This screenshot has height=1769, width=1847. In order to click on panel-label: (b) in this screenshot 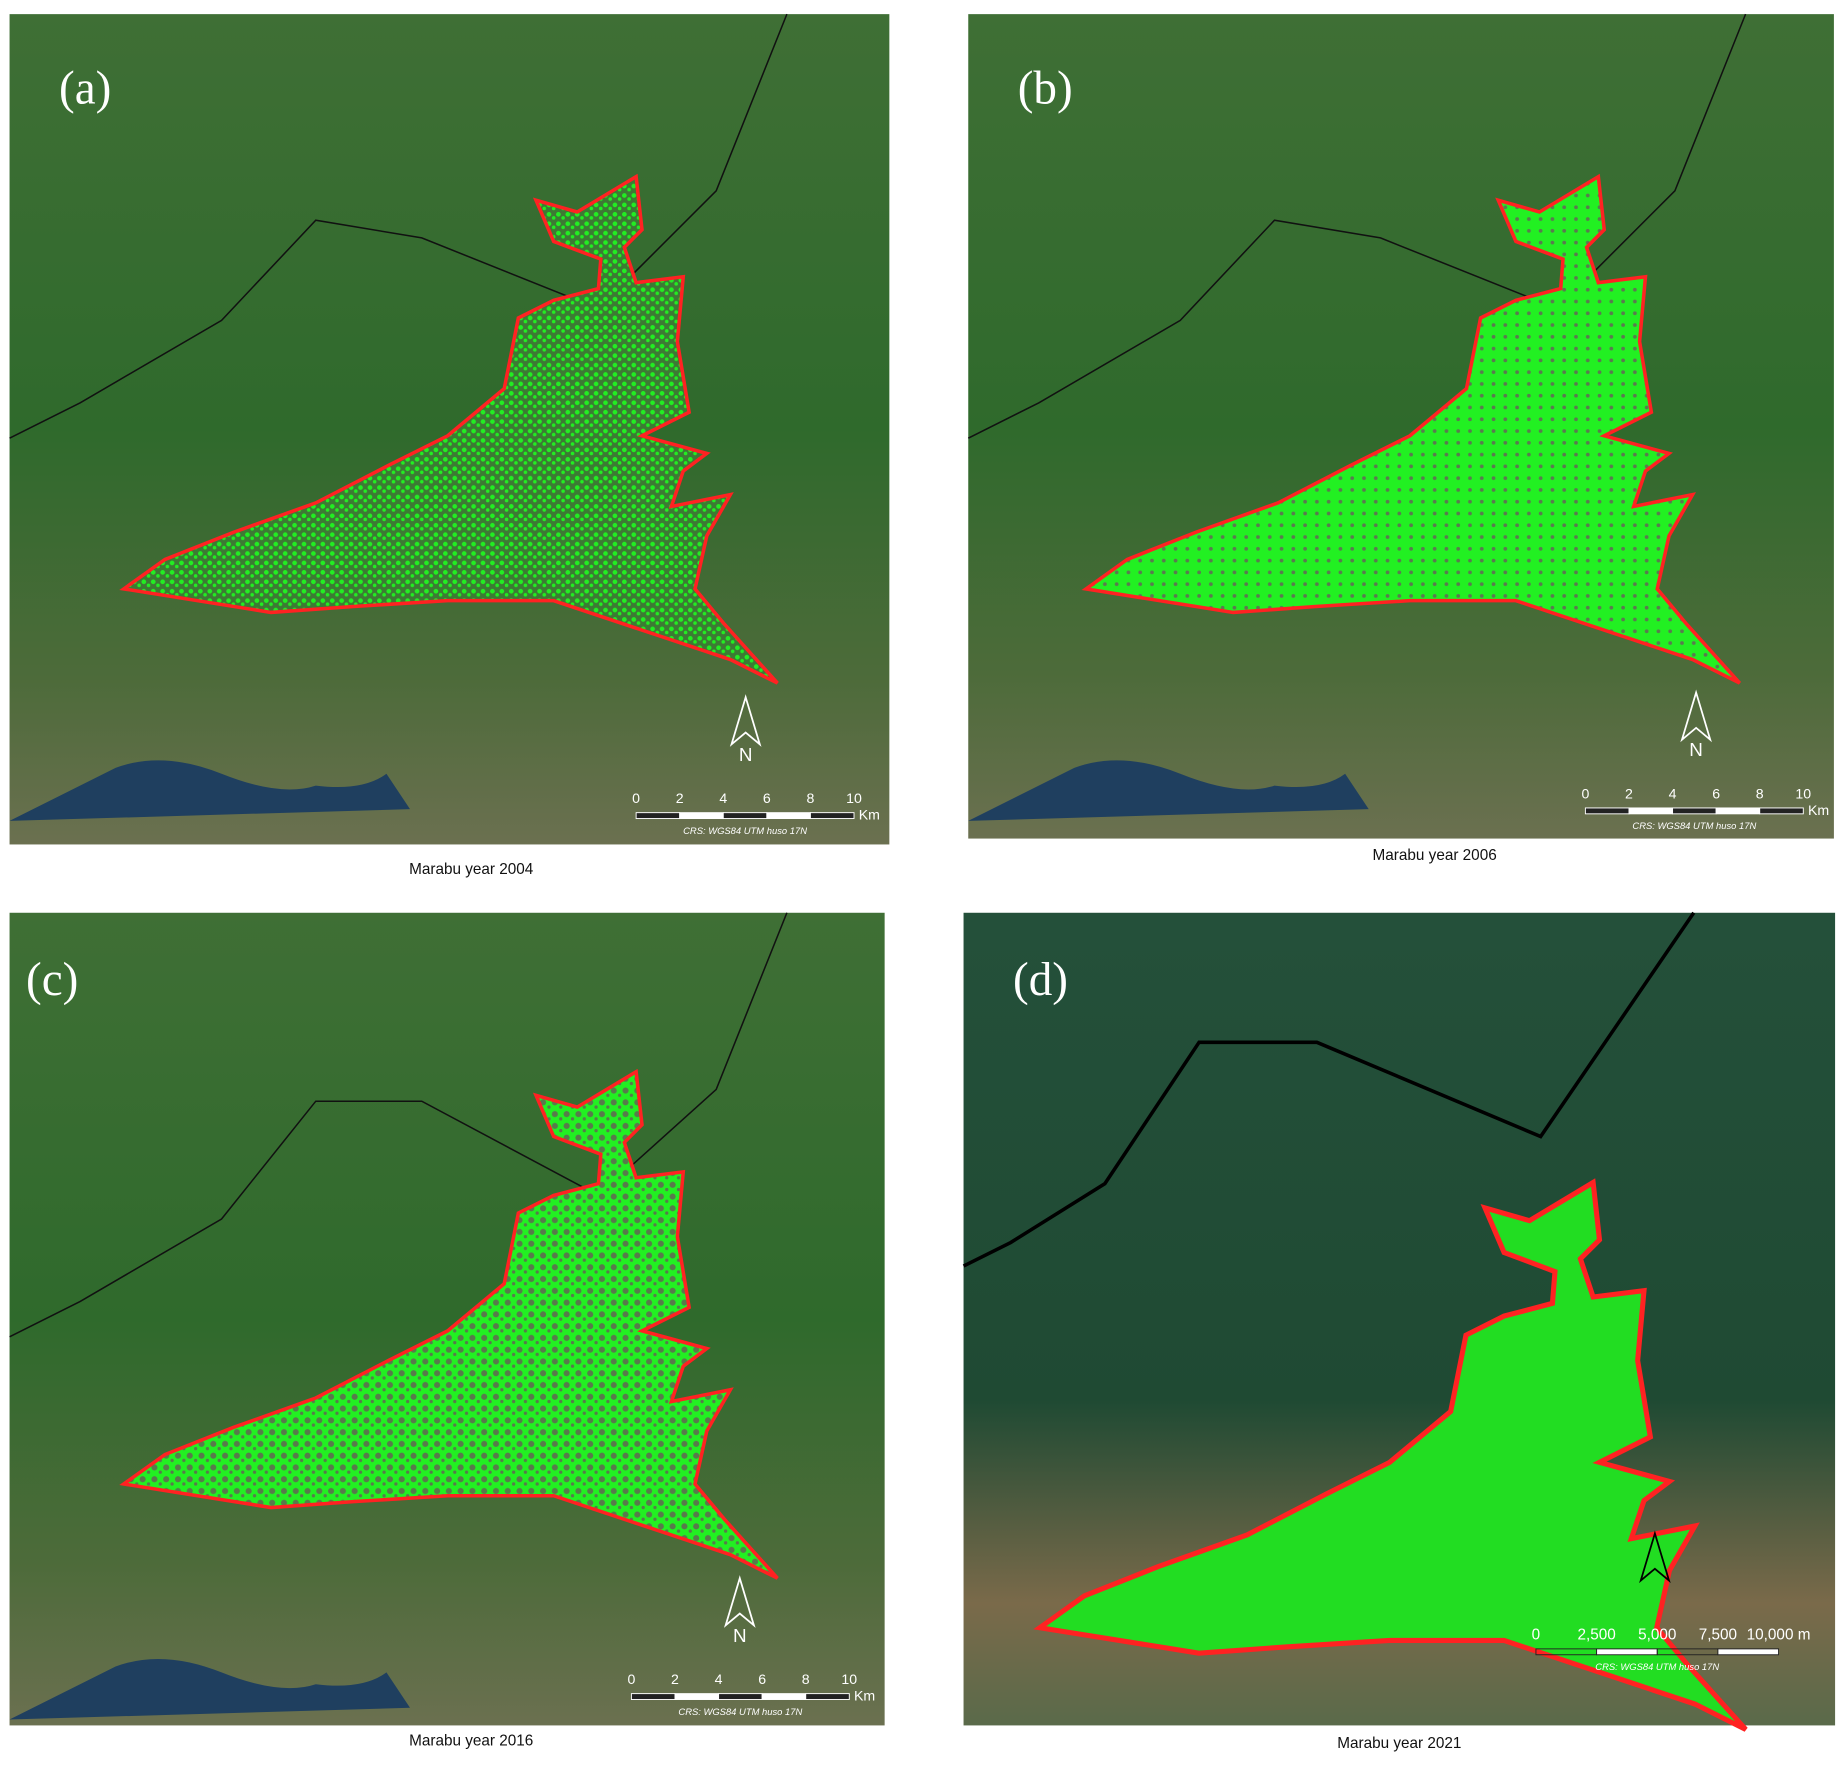, I will do `click(1045, 89)`.